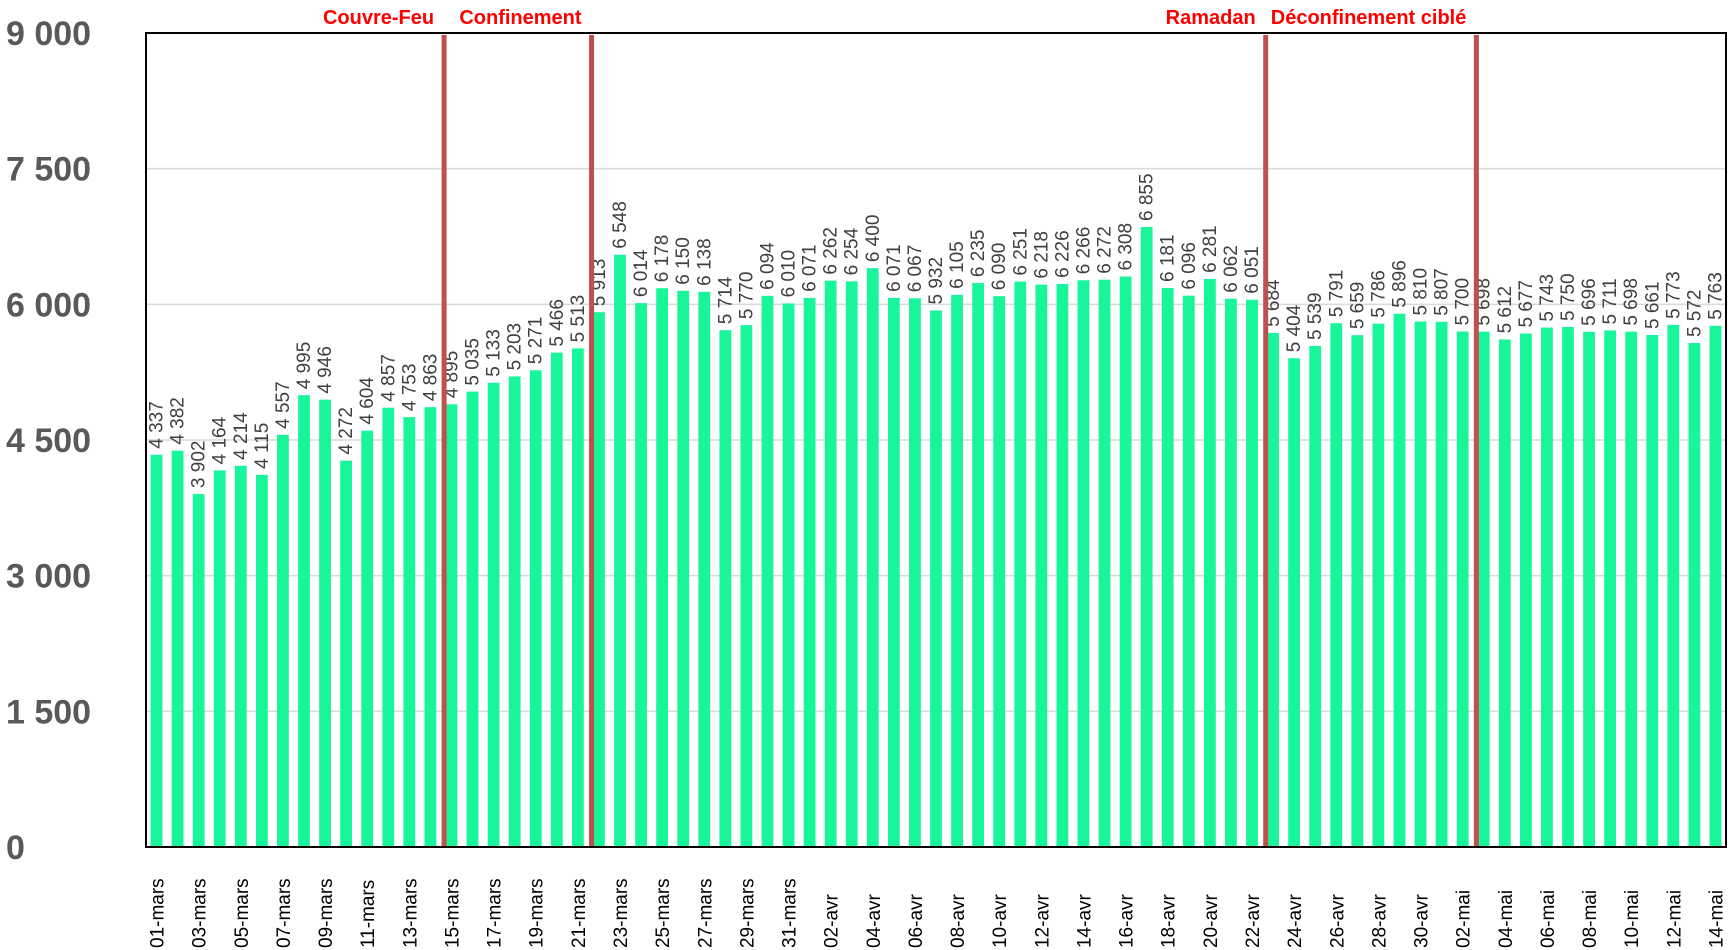 This screenshot has height=950, width=1734. I want to click on data-label: 5 932, so click(936, 281).